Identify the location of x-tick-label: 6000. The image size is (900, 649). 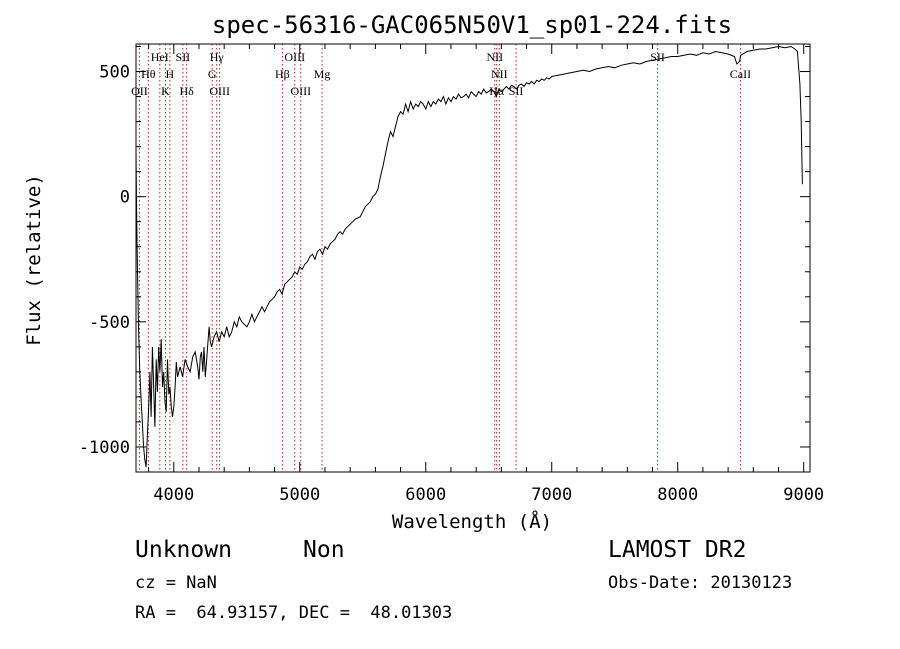
(425, 495).